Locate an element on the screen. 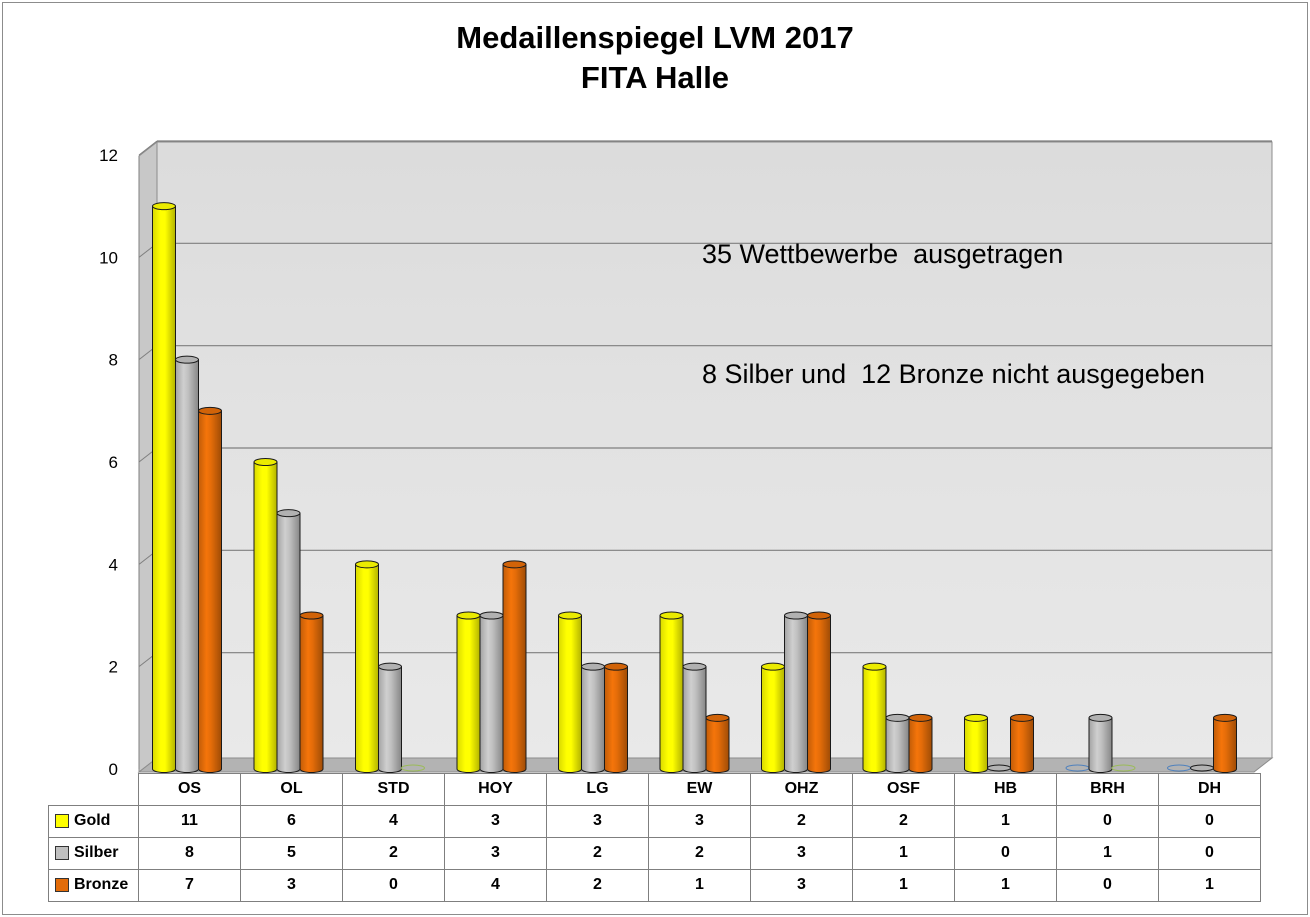 Image resolution: width=1310 pixels, height=917 pixels. bar-top-bronze-hb is located at coordinates (1022, 717).